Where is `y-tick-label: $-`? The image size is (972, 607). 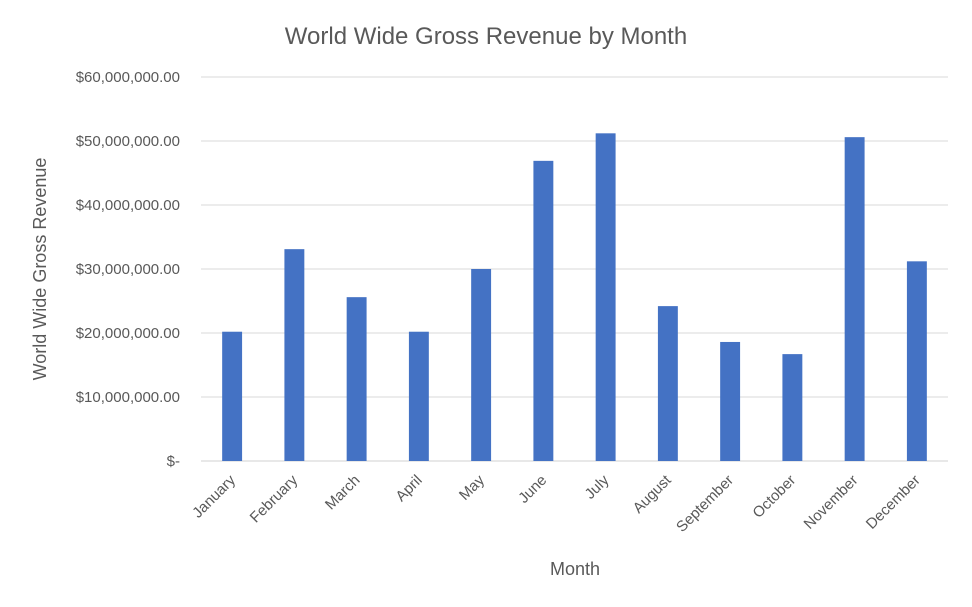
y-tick-label: $- is located at coordinates (173, 461).